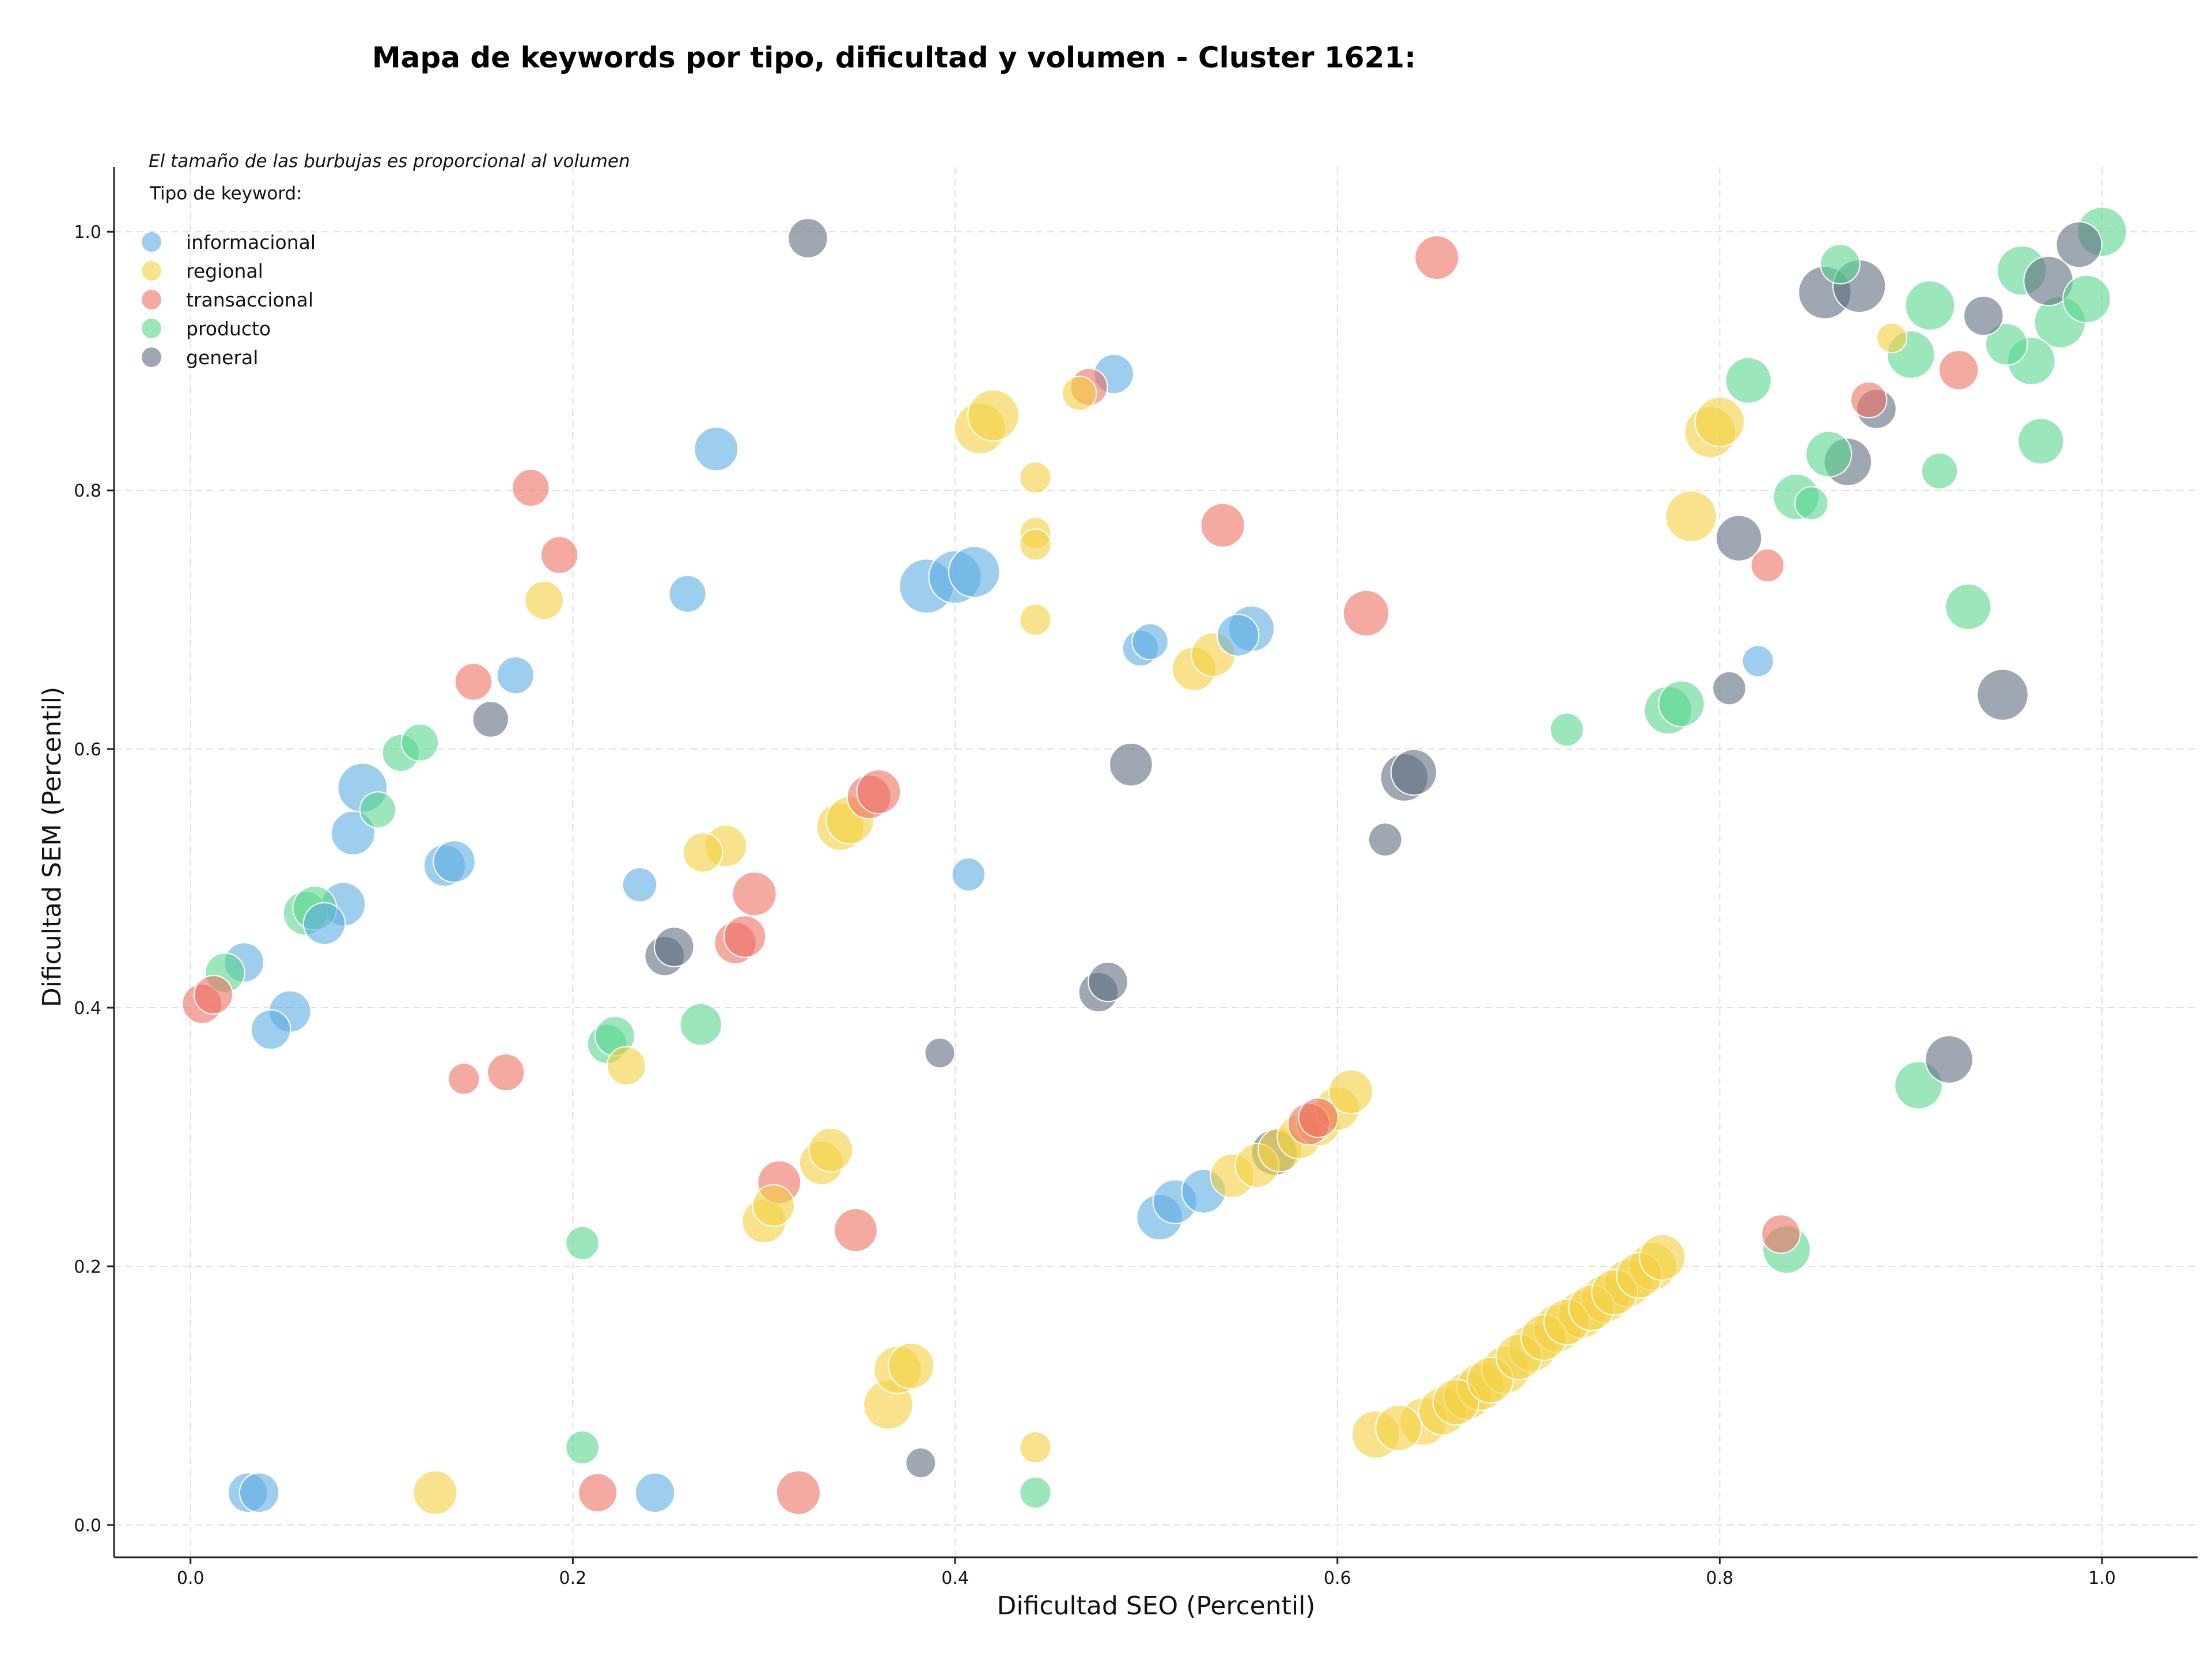 The height and width of the screenshot is (1661, 2212). Describe the element at coordinates (87, 750) in the screenshot. I see `y-tick-label: 0.6` at that location.